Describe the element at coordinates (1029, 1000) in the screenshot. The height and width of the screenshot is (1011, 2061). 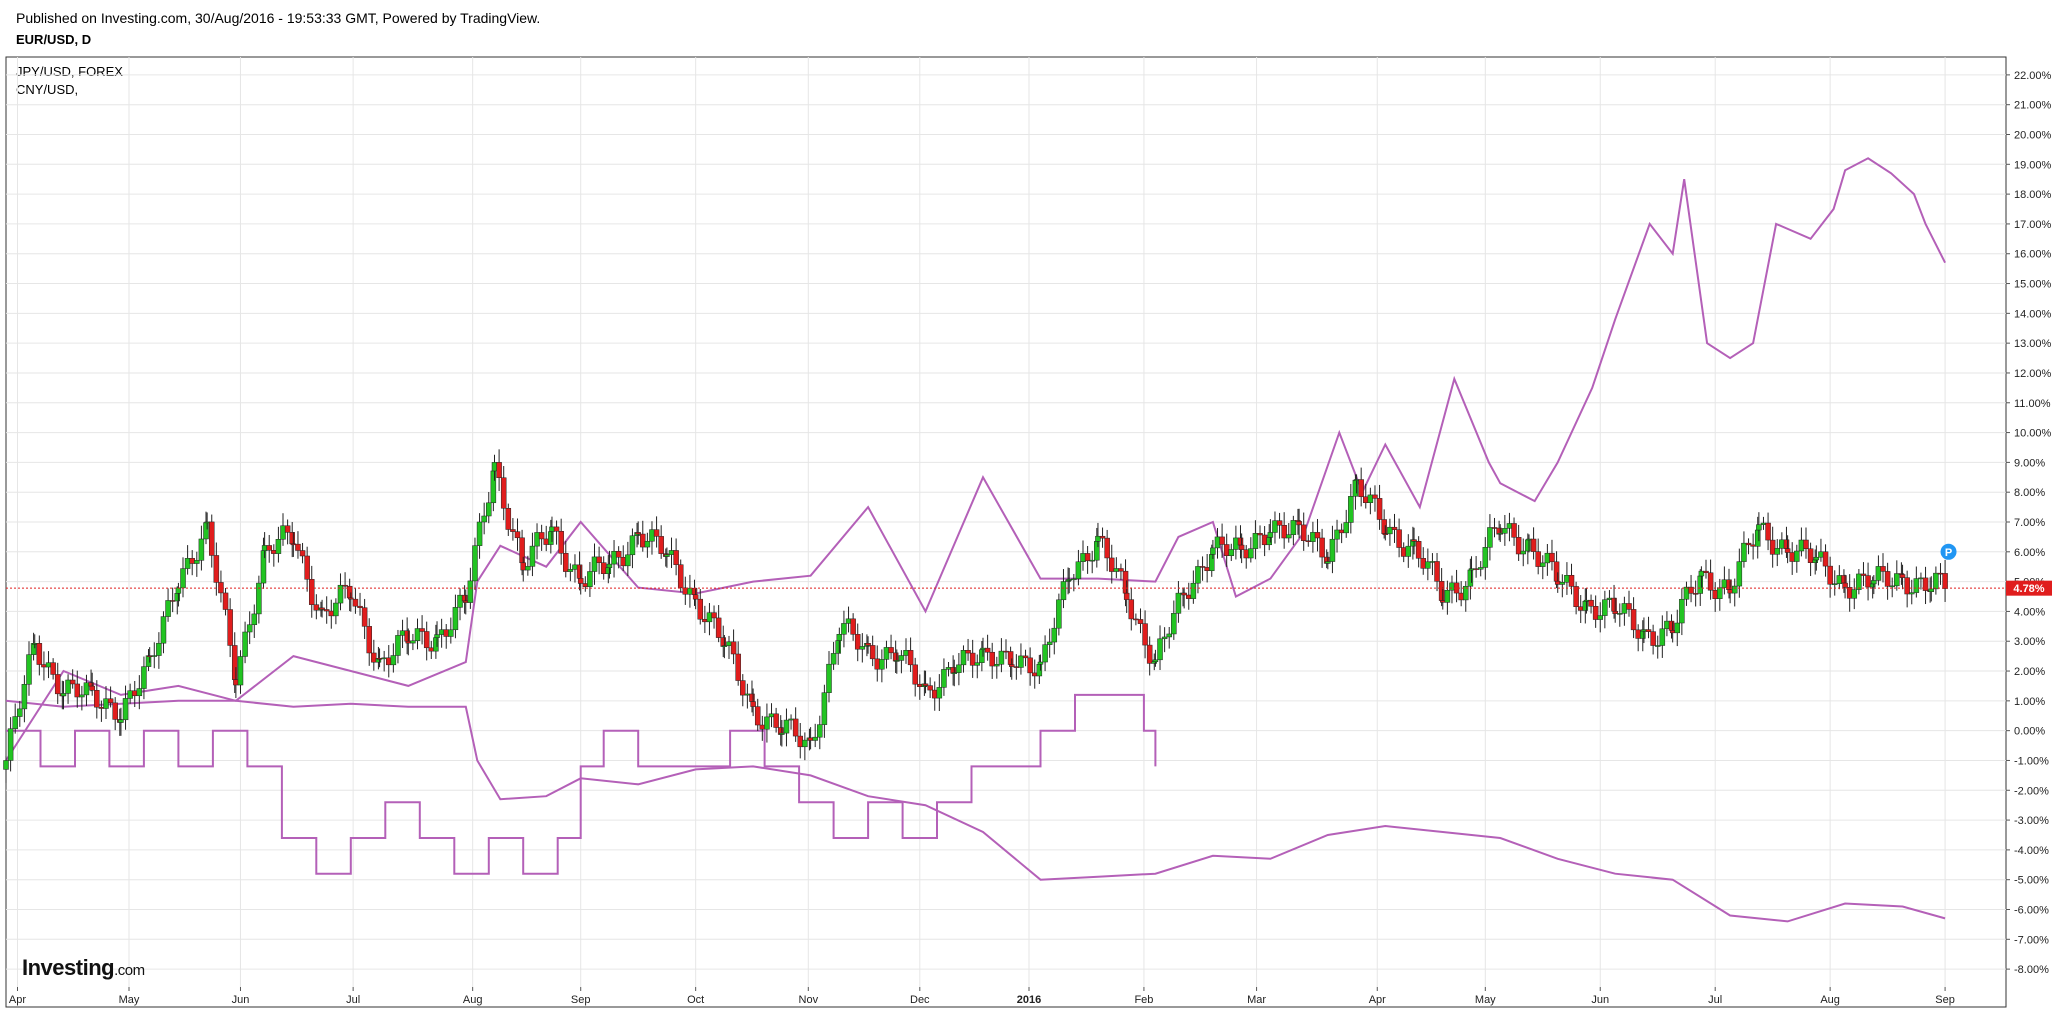
I see `x-tick-label: 2016` at that location.